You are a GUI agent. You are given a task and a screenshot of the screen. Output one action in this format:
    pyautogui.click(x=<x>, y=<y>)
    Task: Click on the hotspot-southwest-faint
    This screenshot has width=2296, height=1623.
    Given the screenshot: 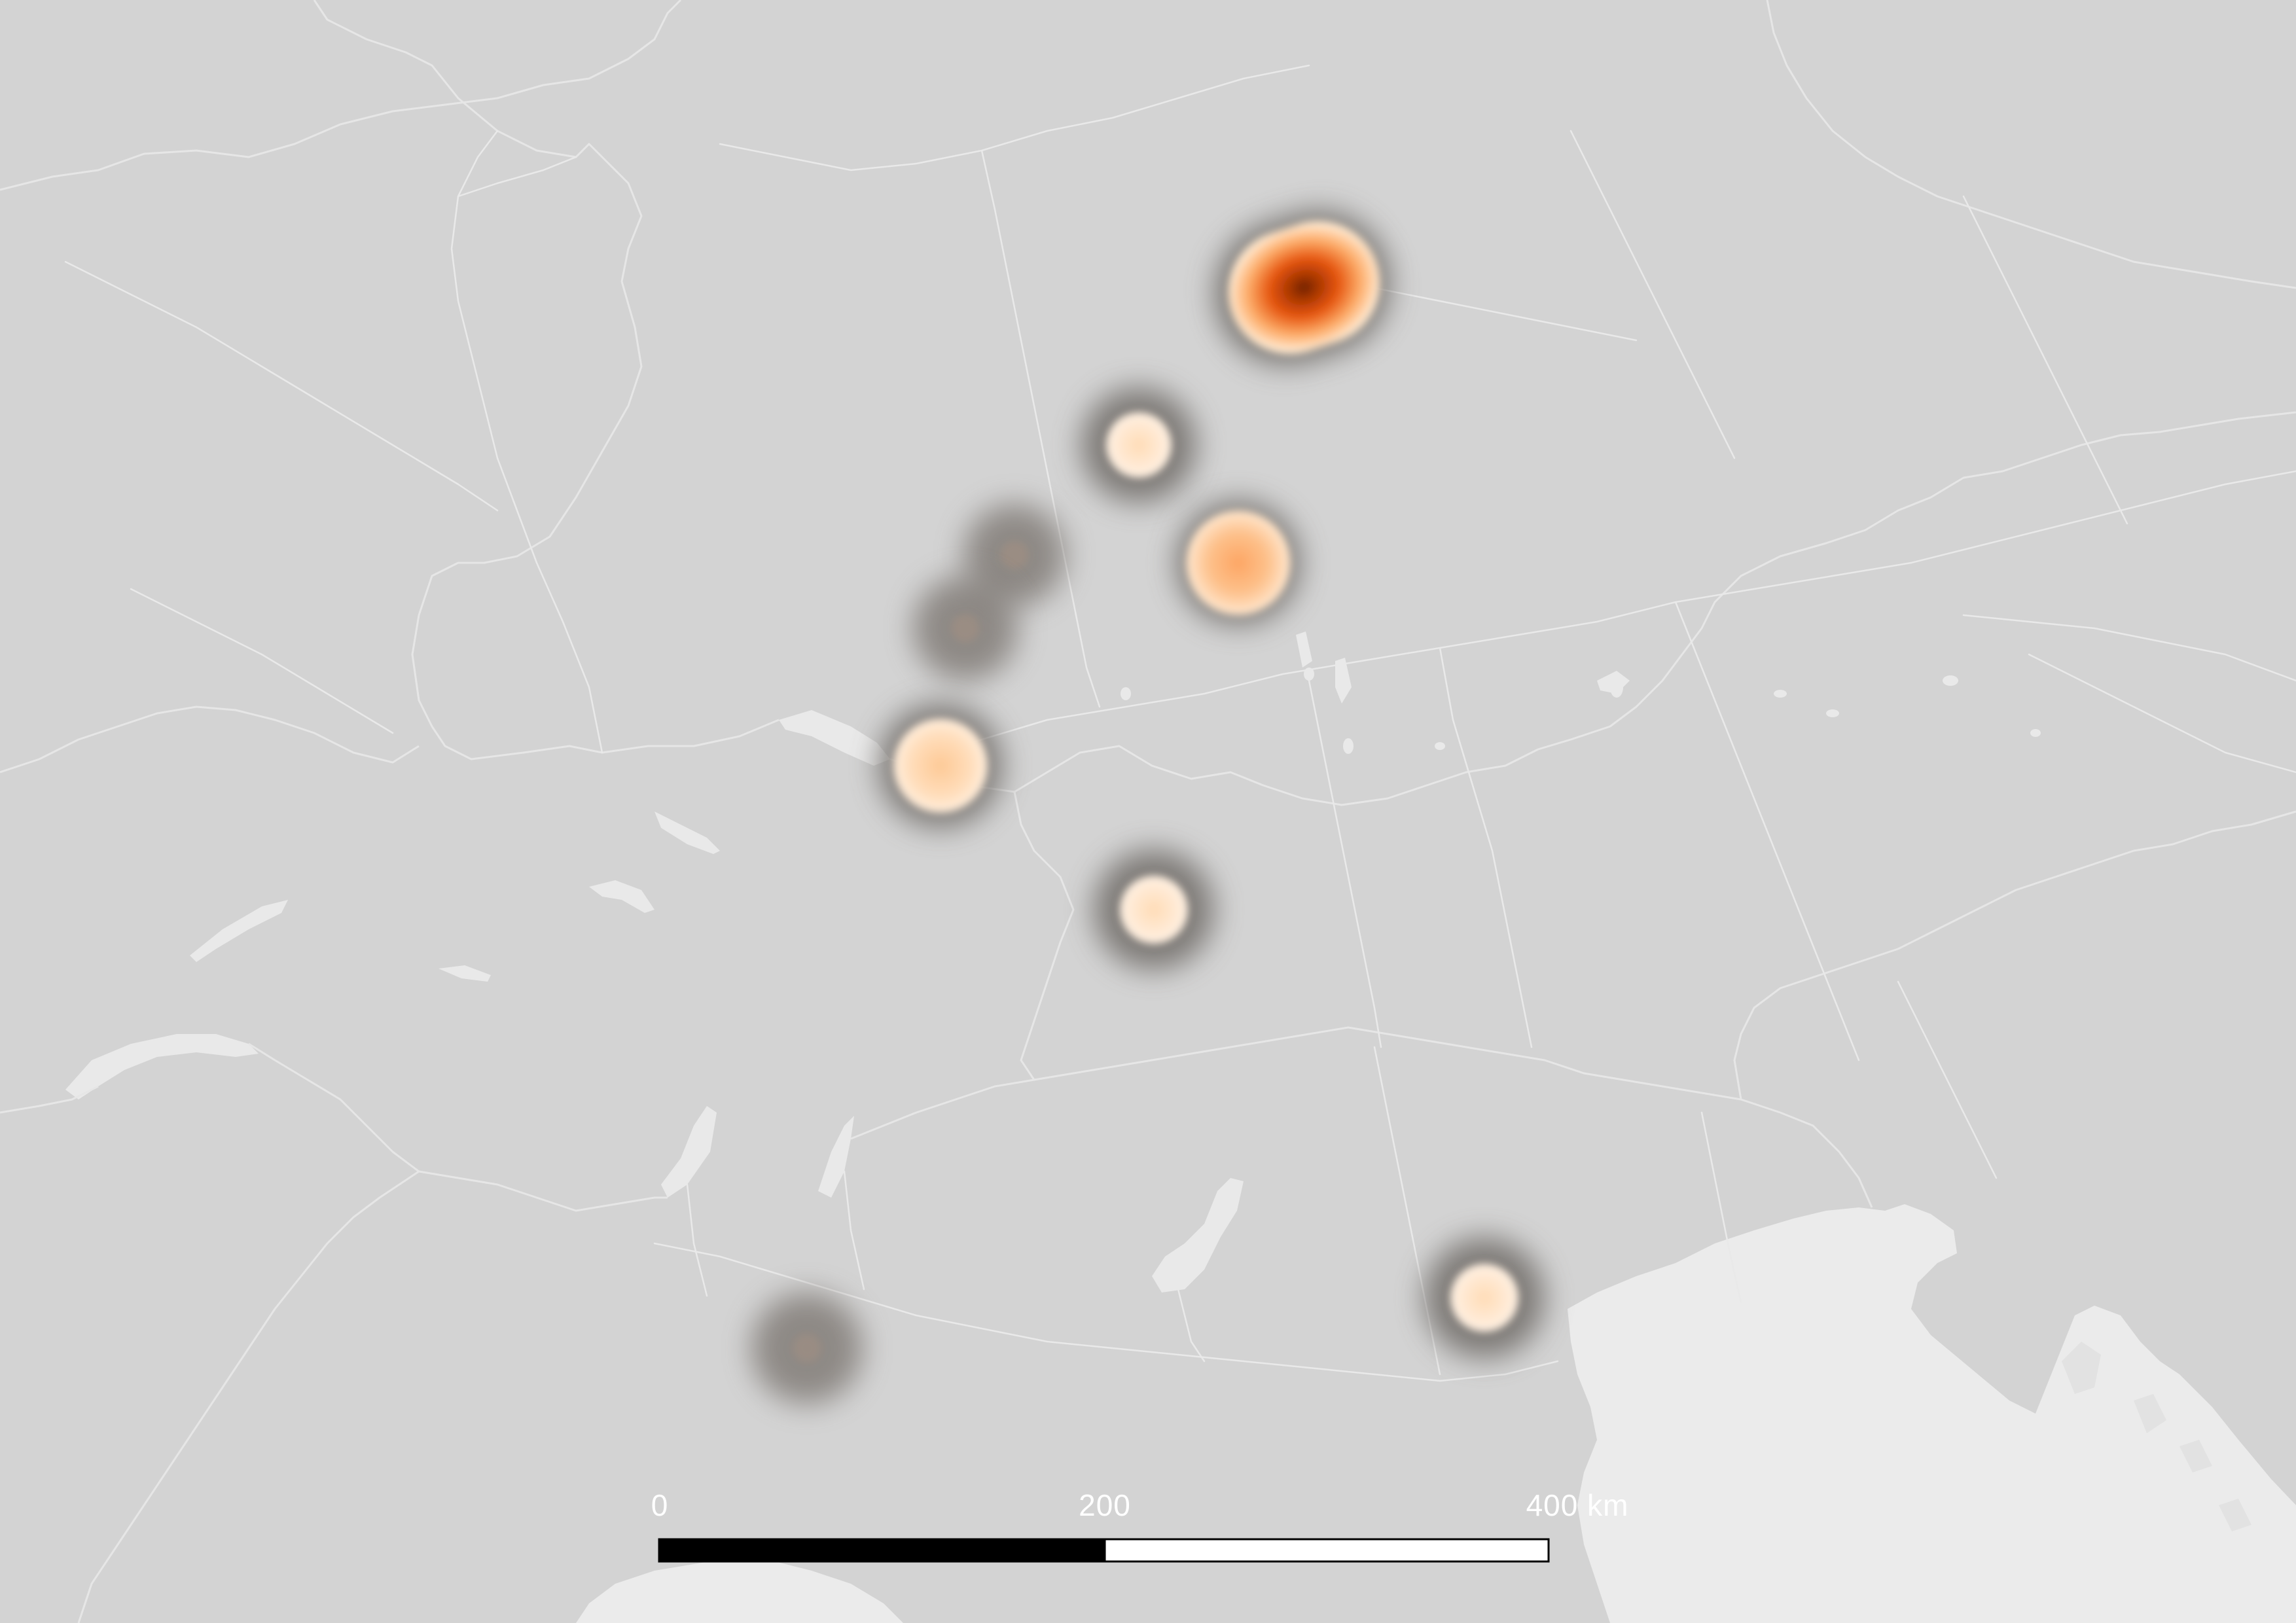 What is the action you would take?
    pyautogui.click(x=807, y=1348)
    